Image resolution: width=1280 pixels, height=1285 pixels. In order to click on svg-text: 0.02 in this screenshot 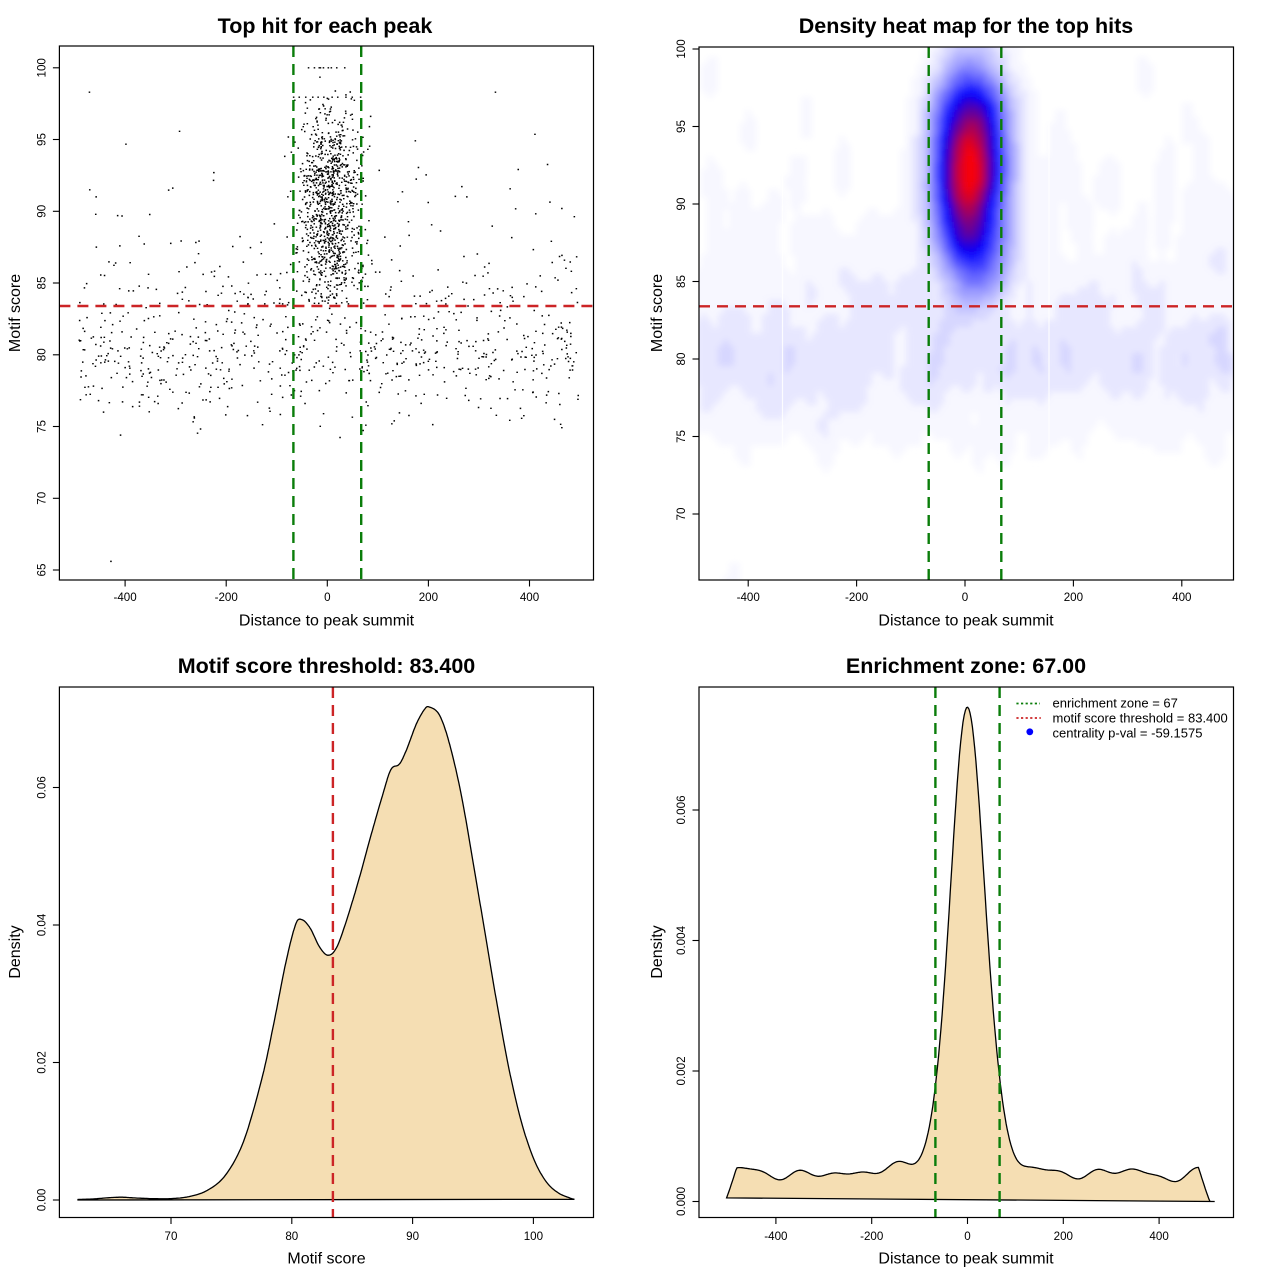, I will do `click(41, 1062)`.